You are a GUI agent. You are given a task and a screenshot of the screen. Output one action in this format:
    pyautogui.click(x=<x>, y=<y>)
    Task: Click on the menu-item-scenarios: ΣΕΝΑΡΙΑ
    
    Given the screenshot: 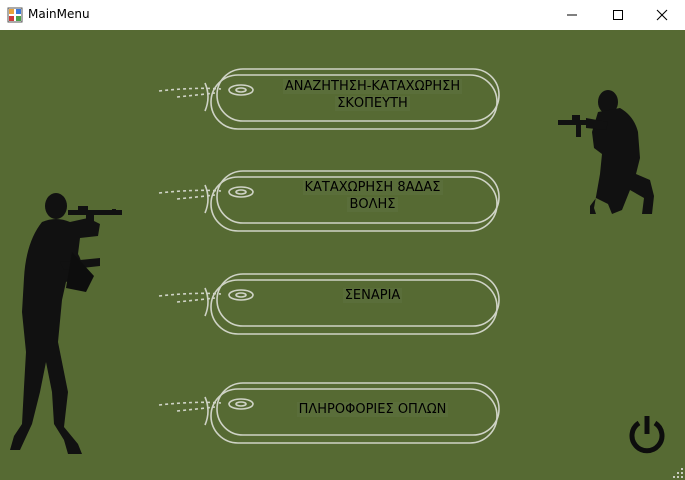 What is the action you would take?
    pyautogui.click(x=330, y=303)
    